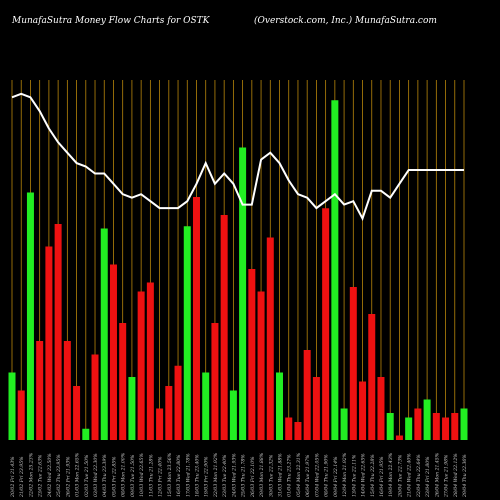 The width and height of the screenshot is (500, 500). I want to click on x-tick-label: 23/02 Tue 22.63%, so click(41, 476).